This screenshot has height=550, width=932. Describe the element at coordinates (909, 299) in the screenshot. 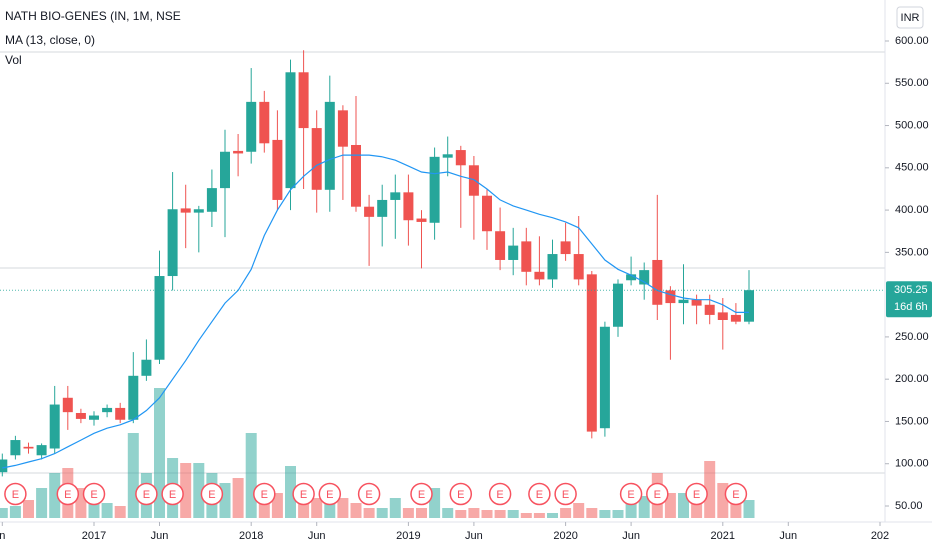

I see `last-price-box` at that location.